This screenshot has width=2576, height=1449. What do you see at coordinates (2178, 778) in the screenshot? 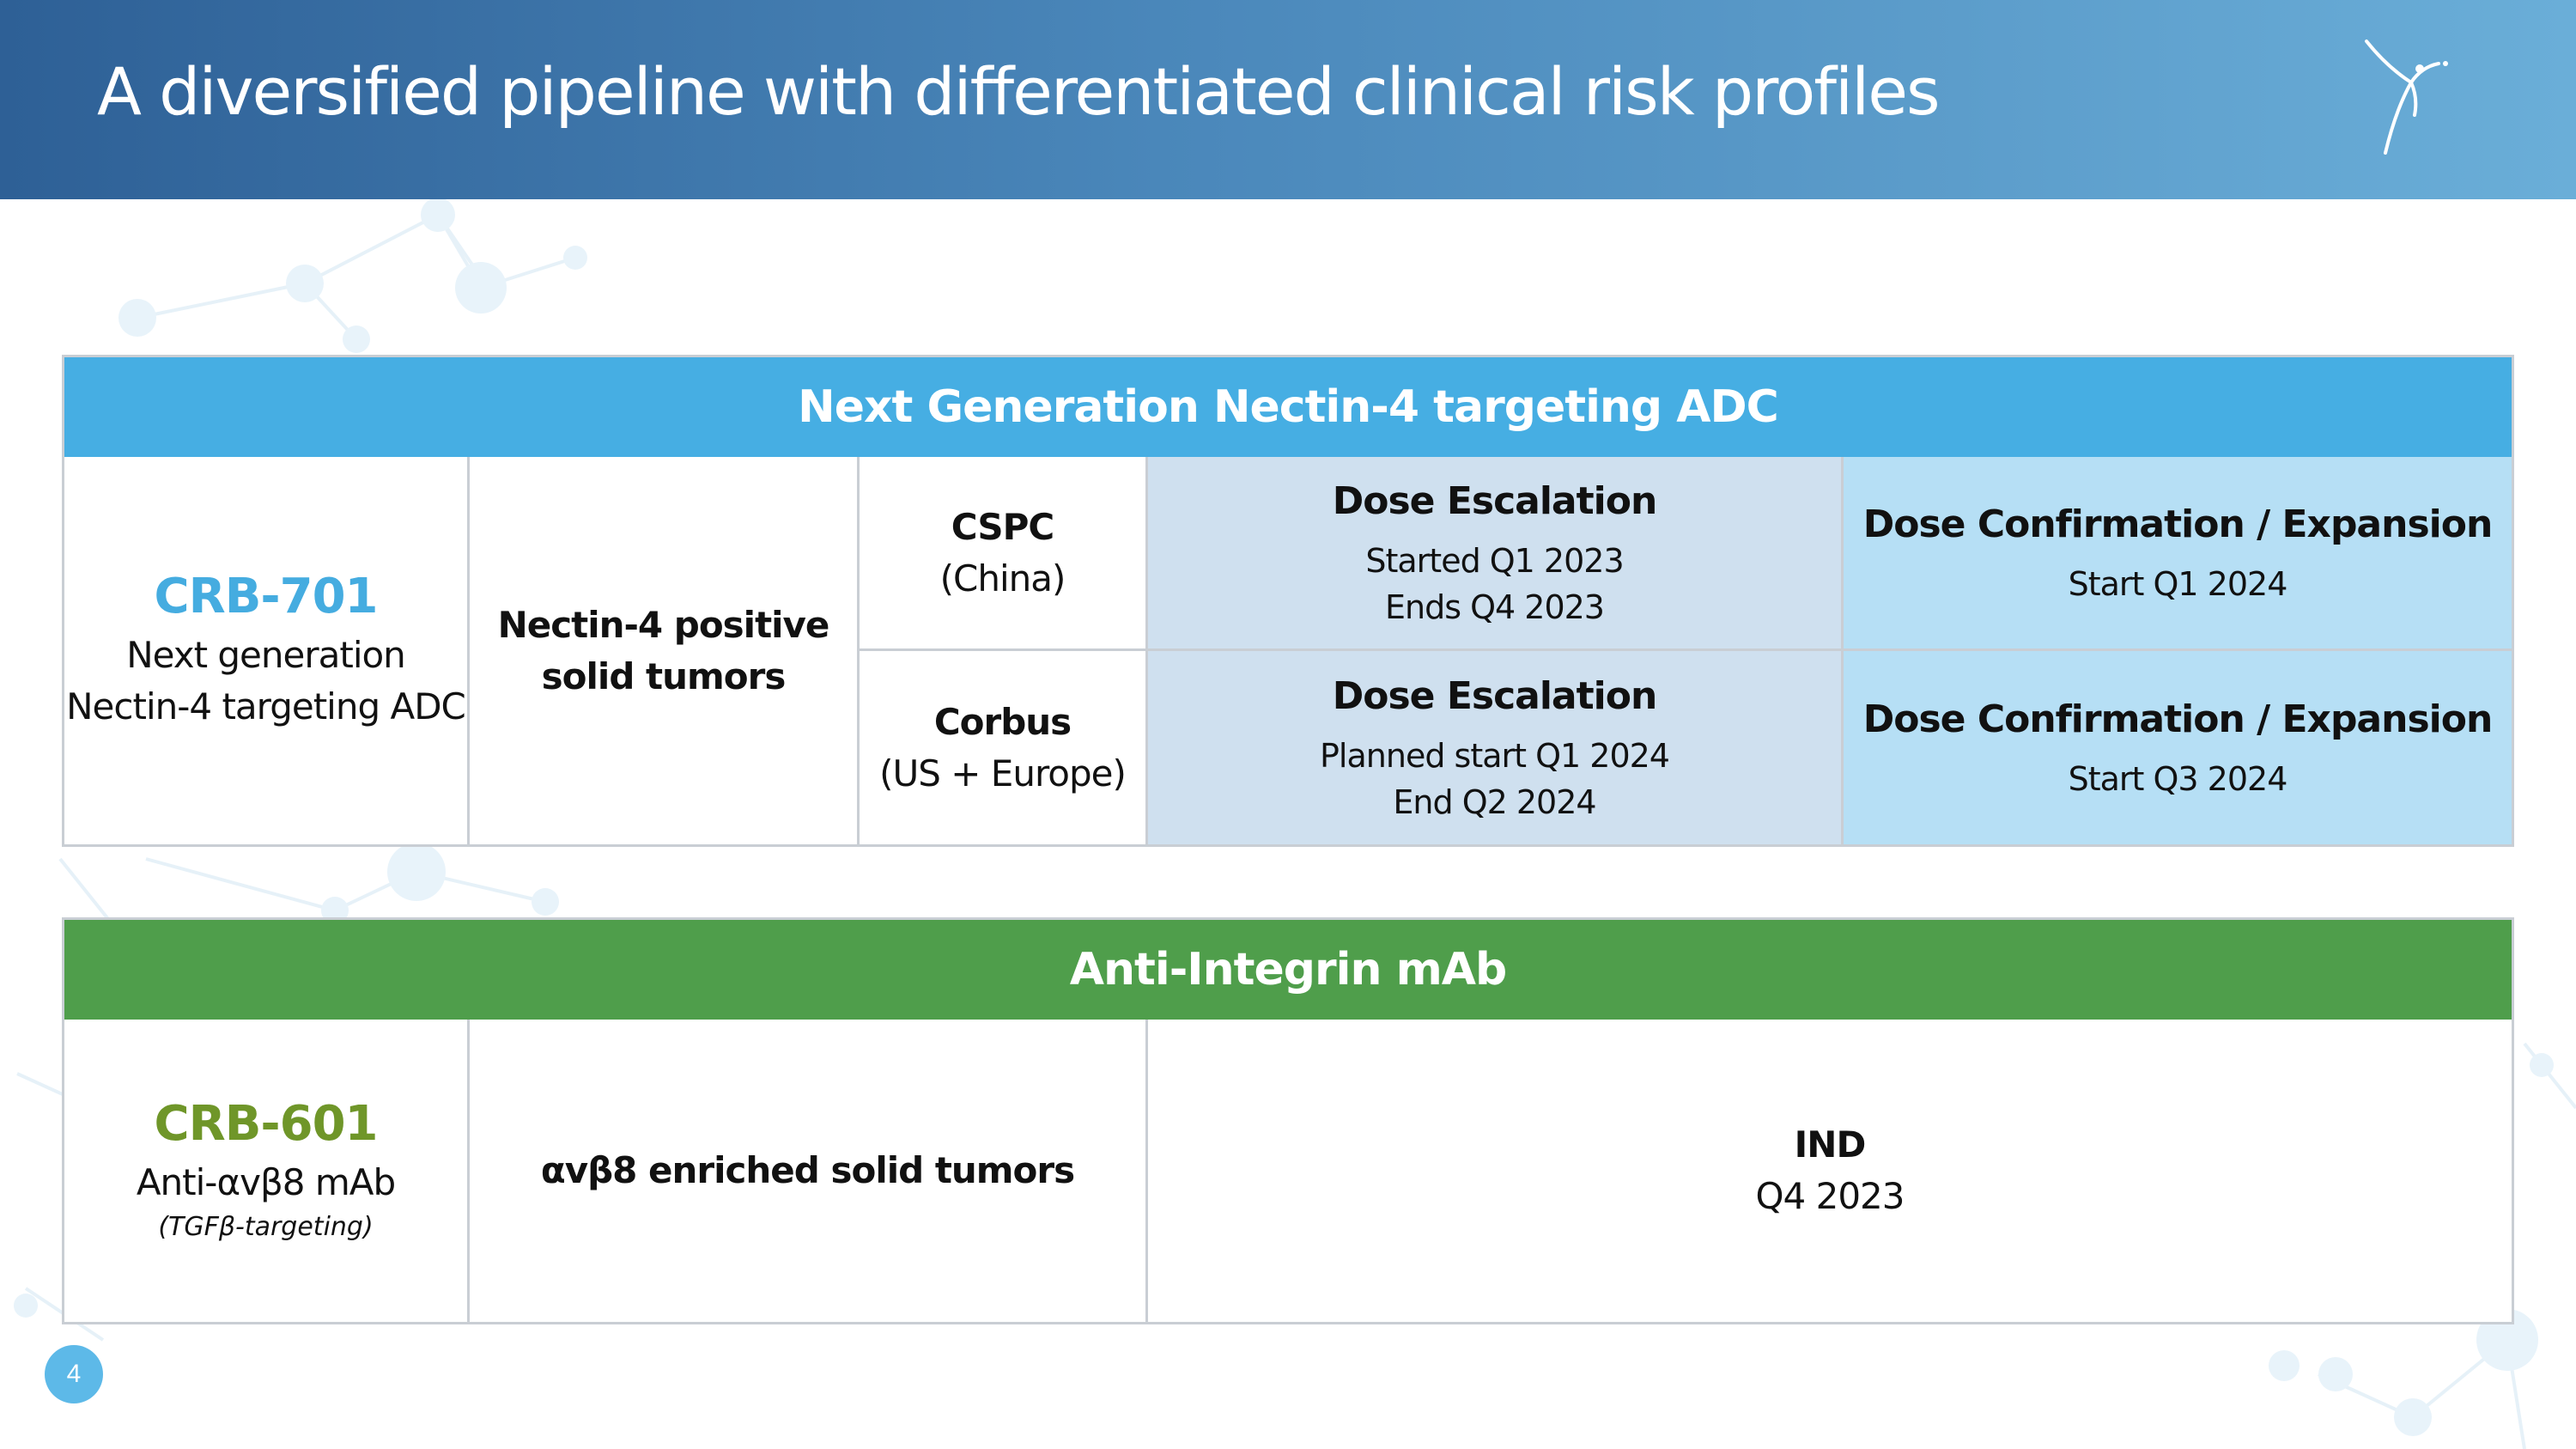
I see `corbus-expansion-start: Start Q3 2024` at bounding box center [2178, 778].